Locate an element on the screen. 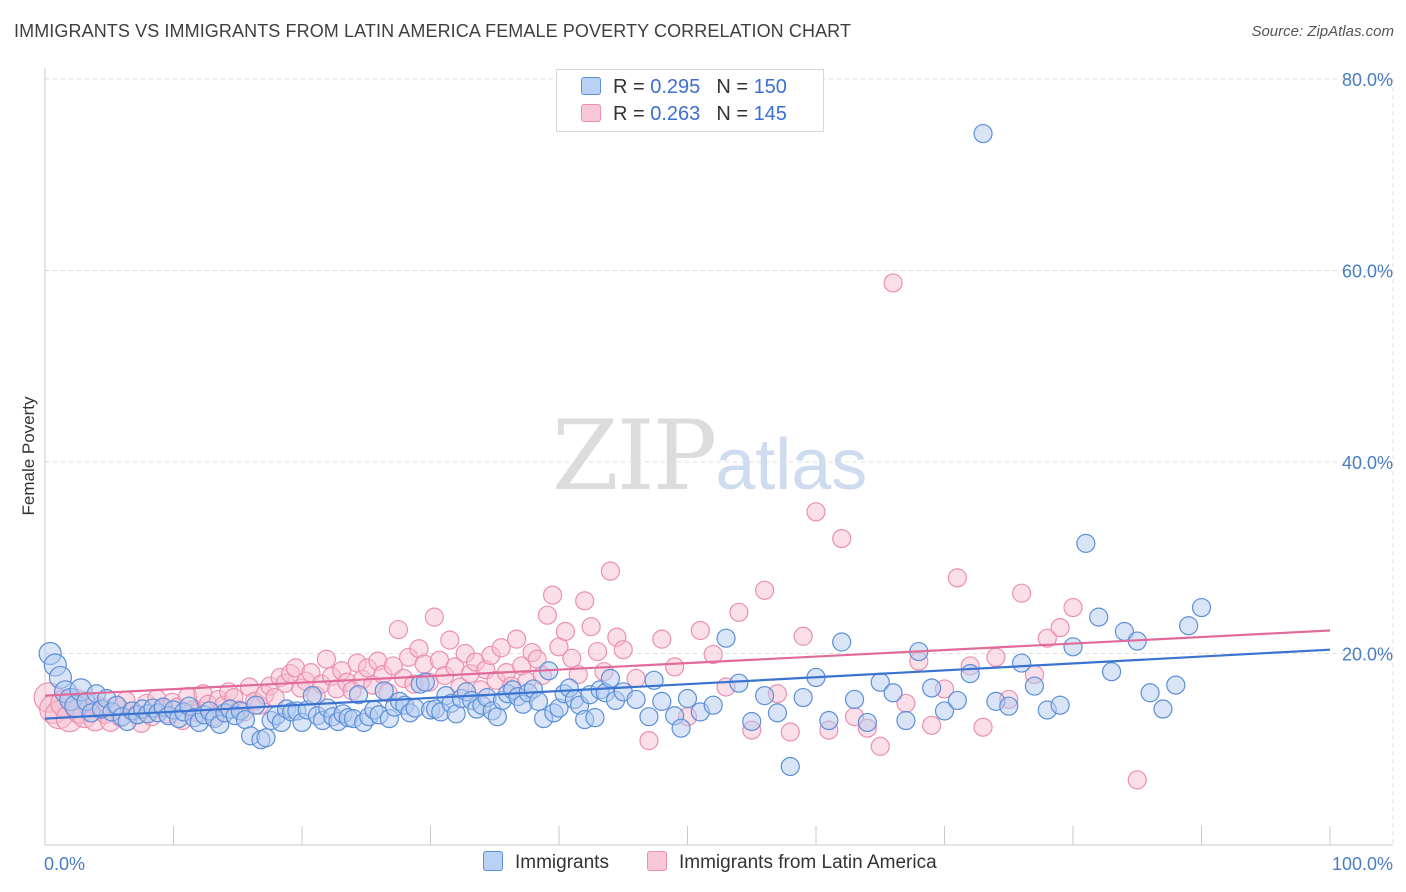 Image resolution: width=1406 pixels, height=892 pixels. y-axis-label: Female Poverty is located at coordinates (28, 456).